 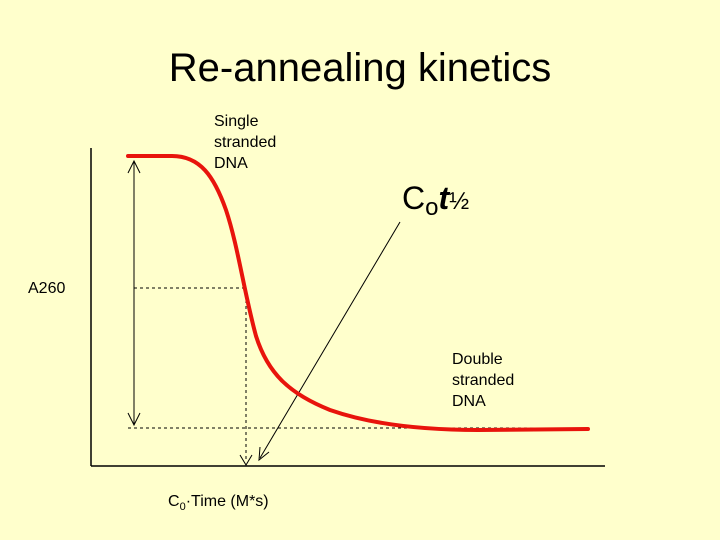 What do you see at coordinates (47, 288) in the screenshot?
I see `y-axis-label: A260` at bounding box center [47, 288].